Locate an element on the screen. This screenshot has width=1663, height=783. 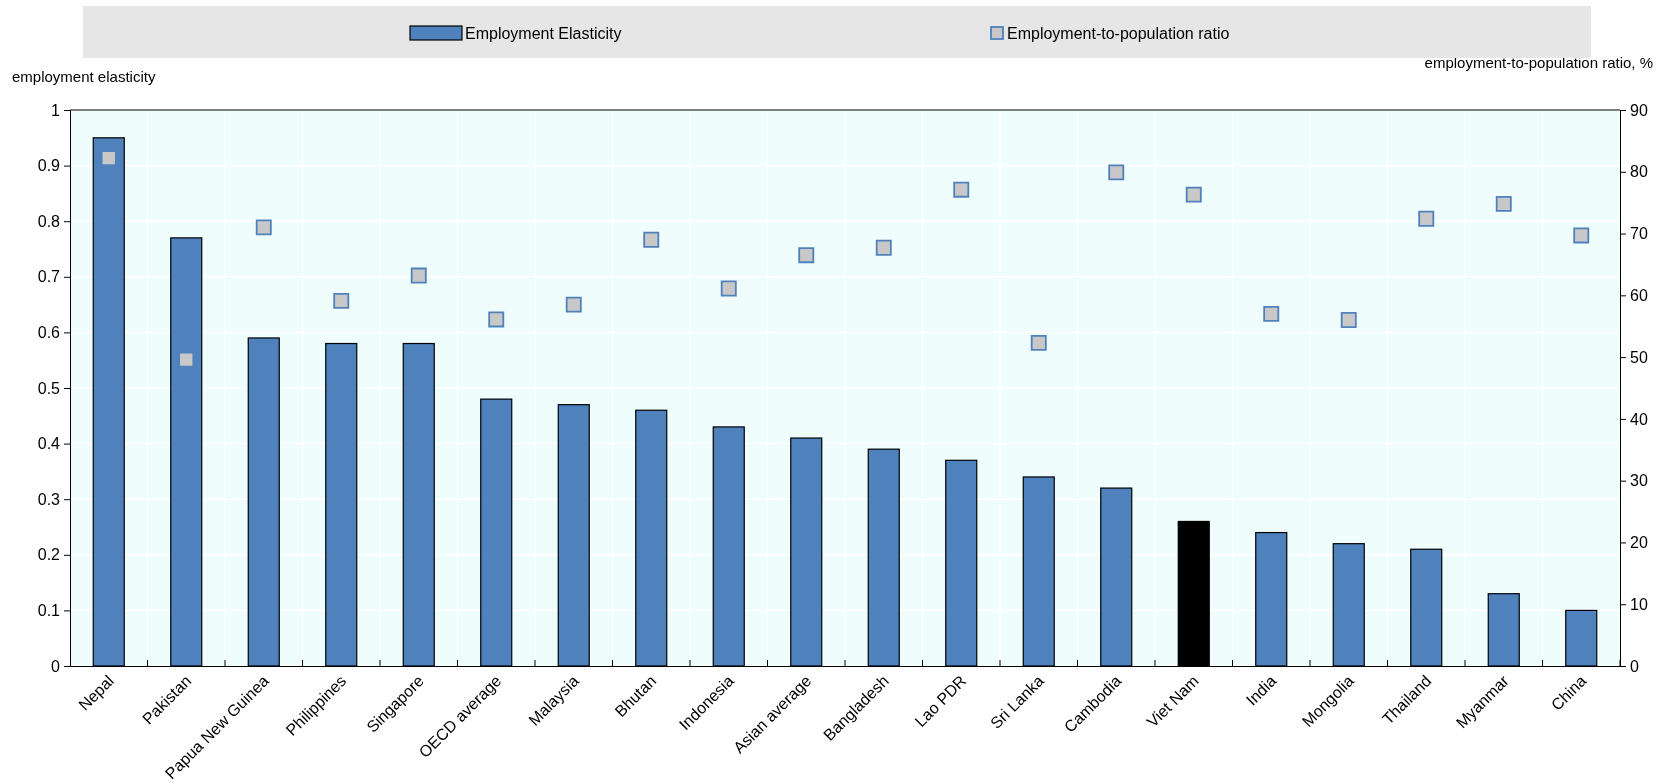
y2-tick-label: 60 is located at coordinates (1639, 295).